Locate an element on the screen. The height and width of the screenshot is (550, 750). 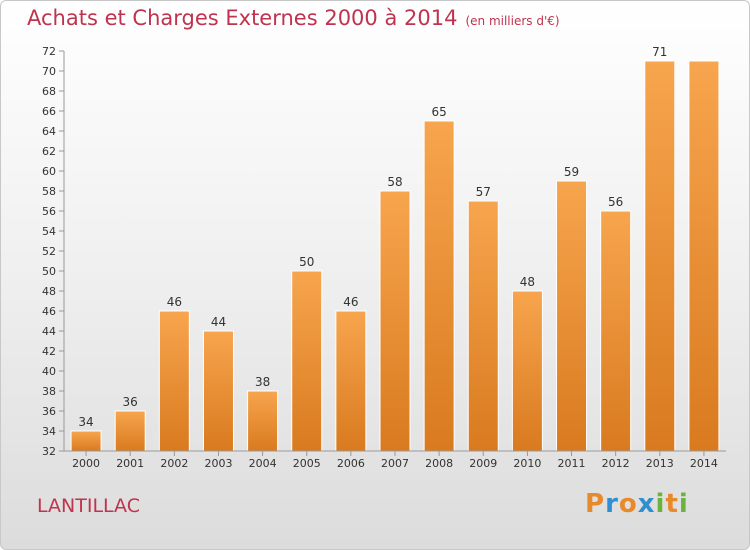
x-tick-label-2011: 2011 is located at coordinates (572, 463).